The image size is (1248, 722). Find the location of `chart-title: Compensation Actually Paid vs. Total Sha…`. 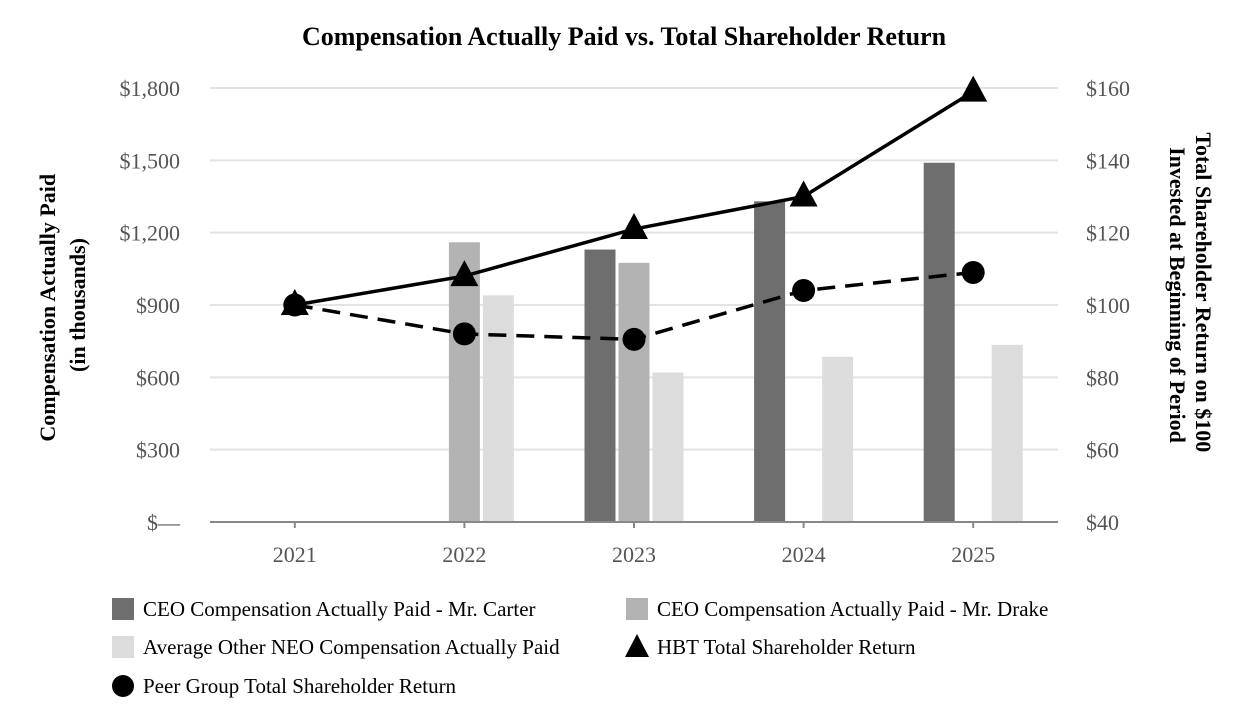

chart-title: Compensation Actually Paid vs. Total Sha… is located at coordinates (624, 36).